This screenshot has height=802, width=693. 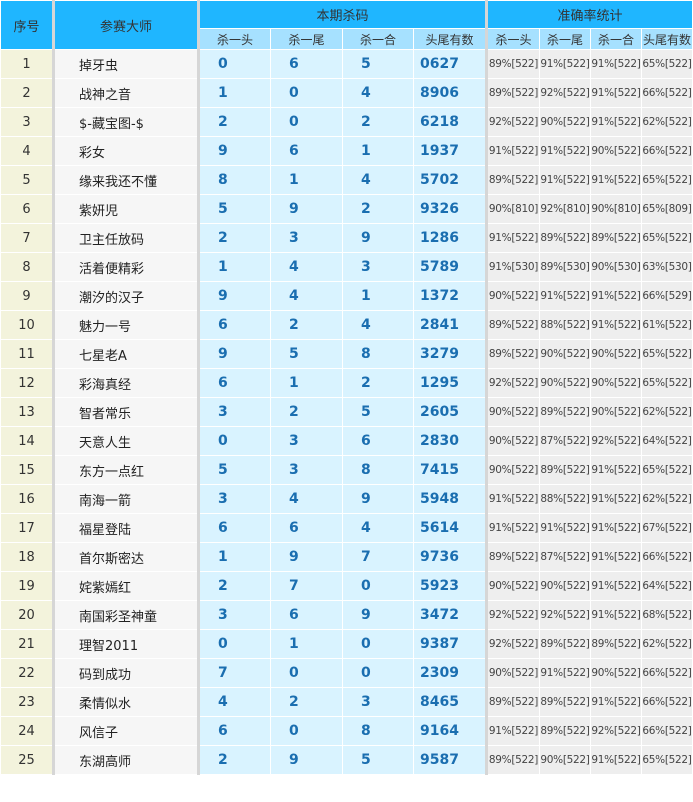 I want to click on row-id: 14, so click(x=27, y=441).